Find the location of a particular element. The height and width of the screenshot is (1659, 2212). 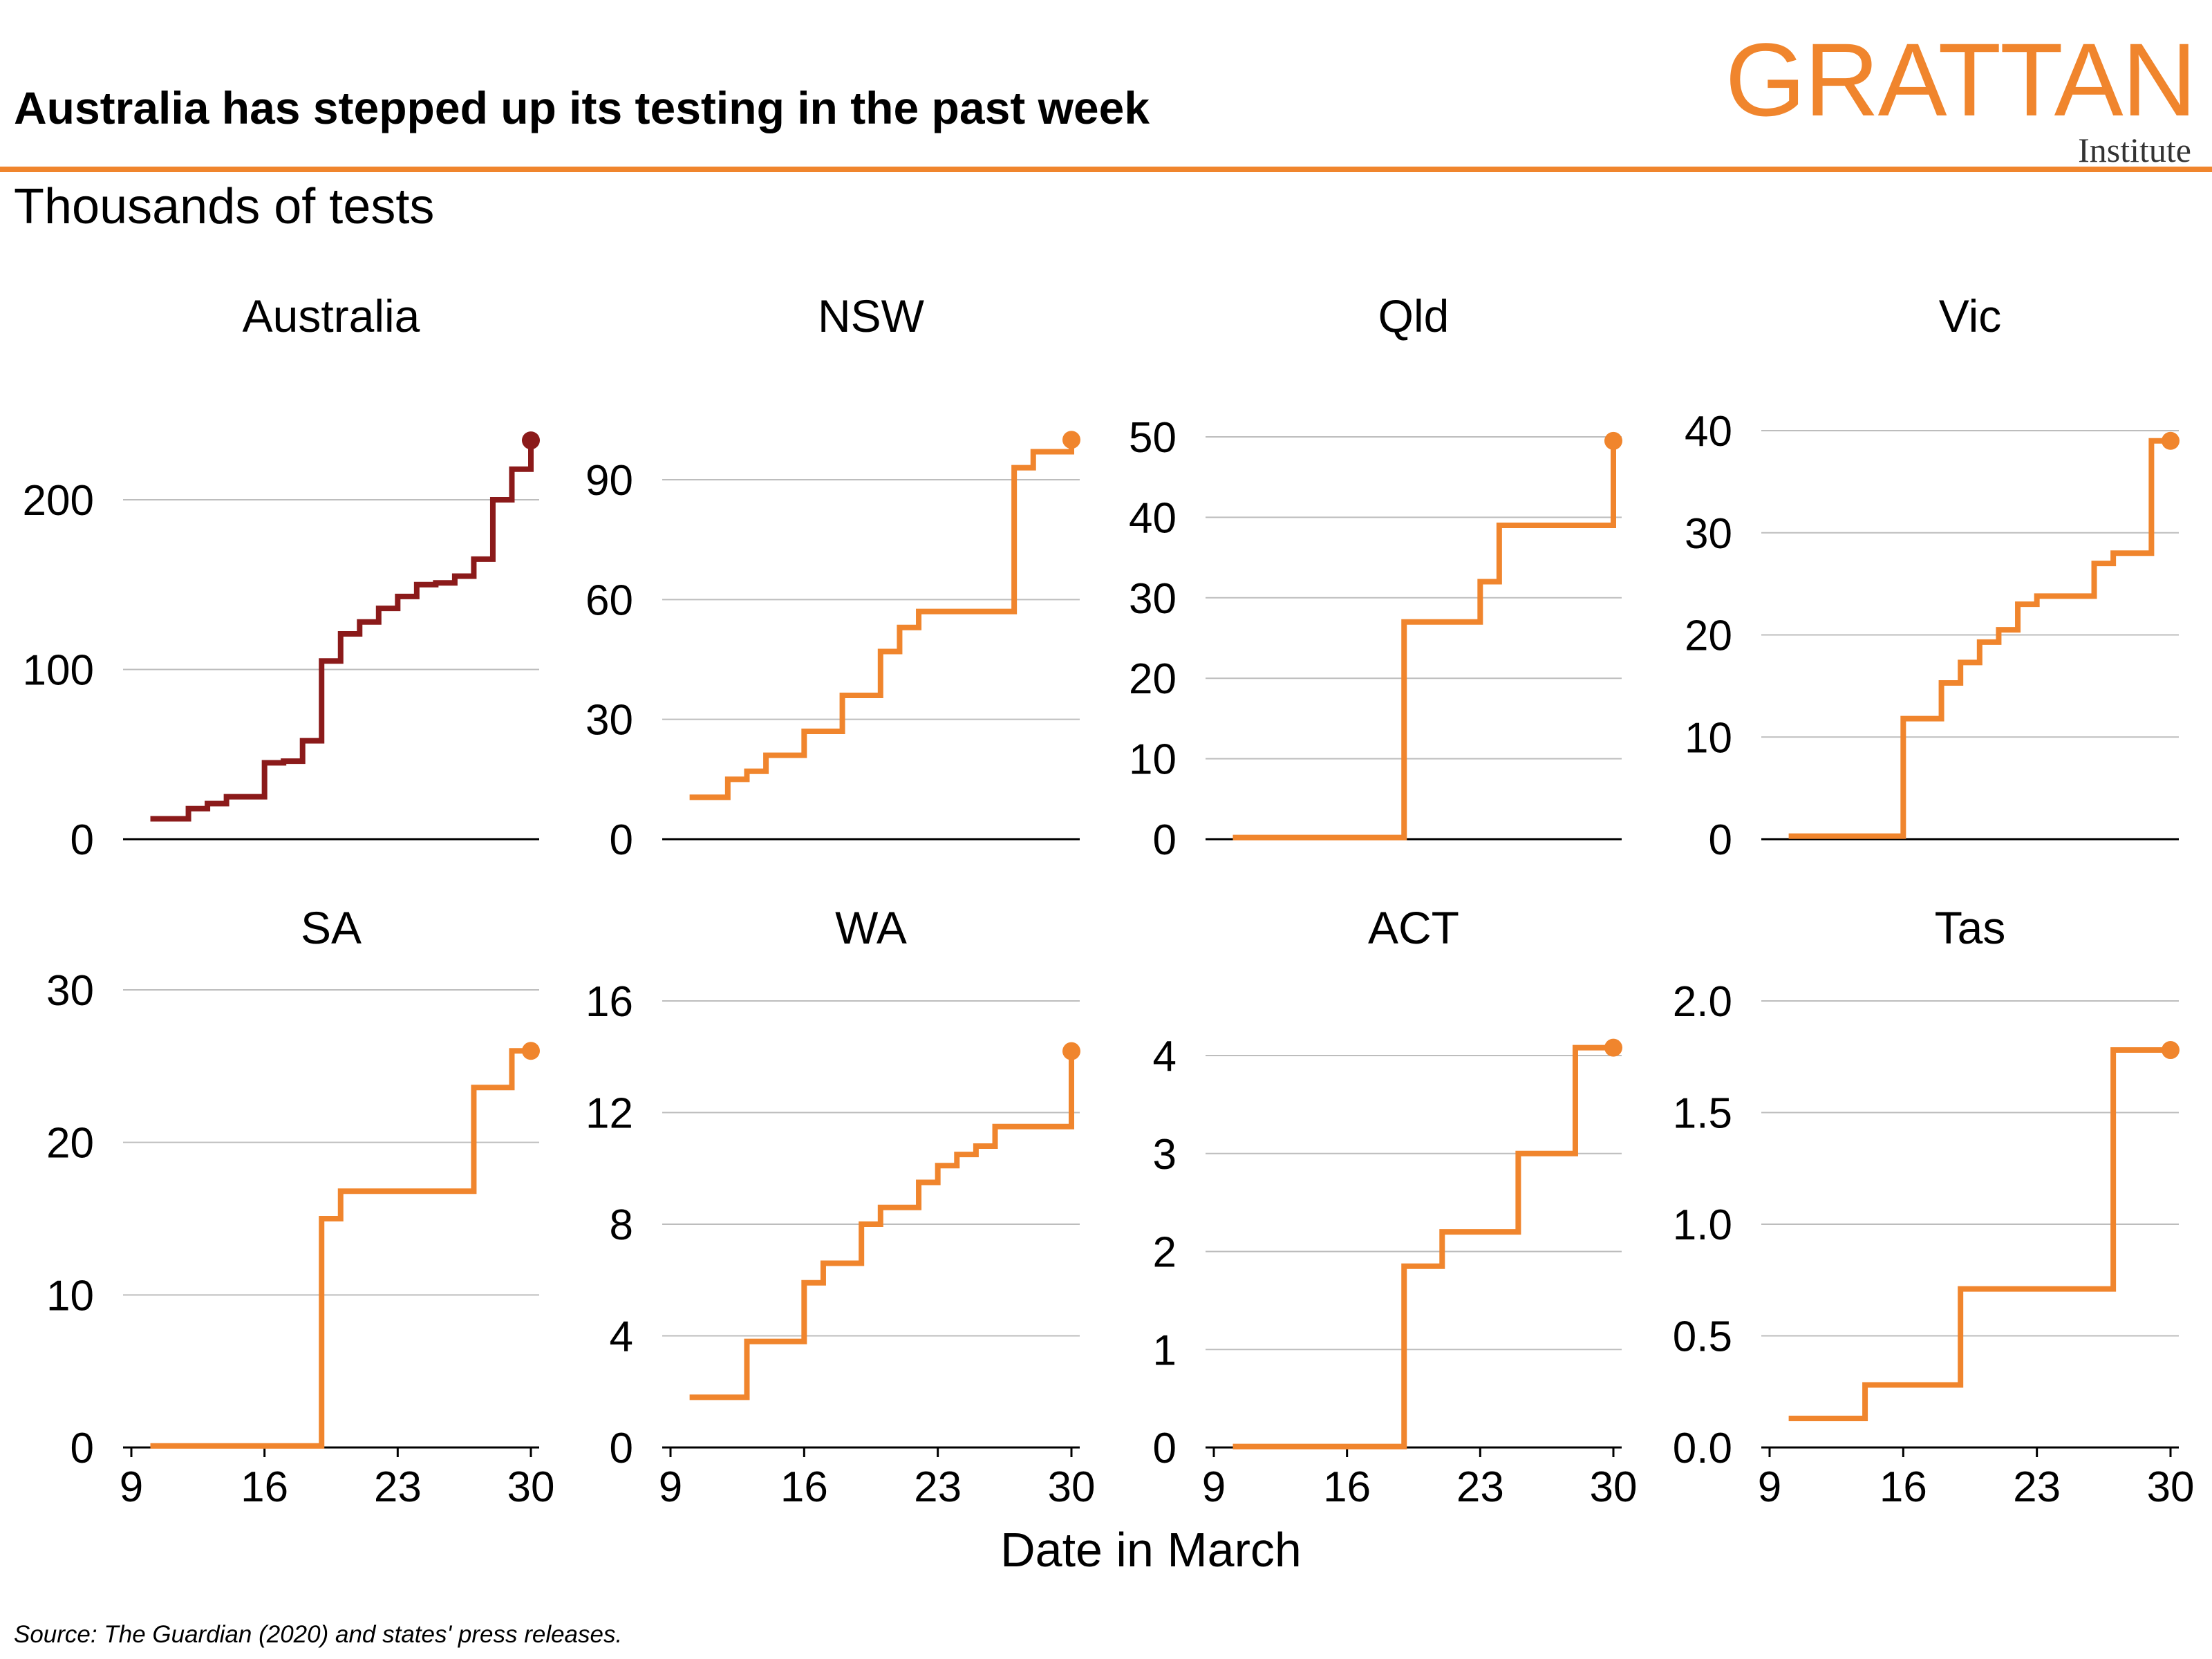

panel-tas: Tas 0.0 0.5 1.0 1.5 2.0 9 16 23 30 is located at coordinates (1934, 1206).